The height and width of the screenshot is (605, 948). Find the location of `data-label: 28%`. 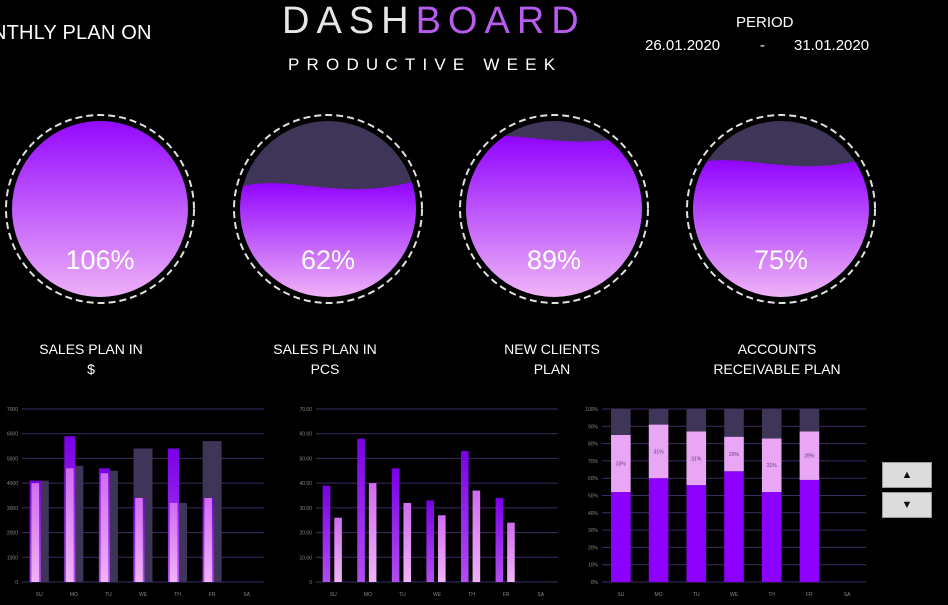

data-label: 28% is located at coordinates (809, 457).